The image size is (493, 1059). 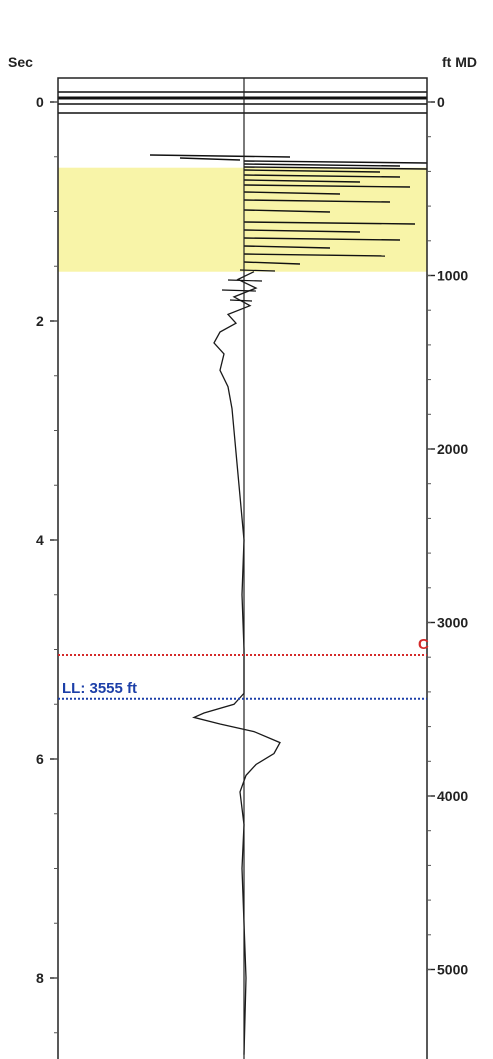 I want to click on reflection-spikes, so click(x=288, y=228).